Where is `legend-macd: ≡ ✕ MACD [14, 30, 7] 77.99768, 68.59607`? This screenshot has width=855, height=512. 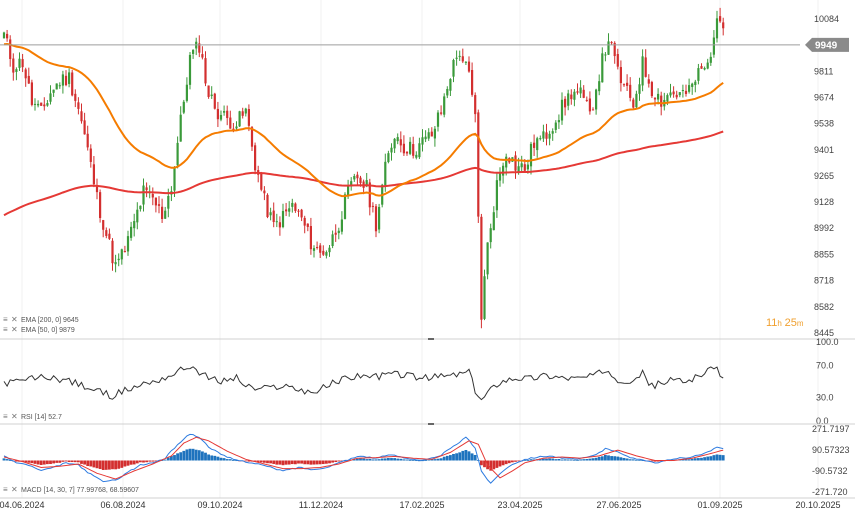 legend-macd: ≡ ✕ MACD [14, 30, 7] 77.99768, 68.59607 is located at coordinates (71, 489).